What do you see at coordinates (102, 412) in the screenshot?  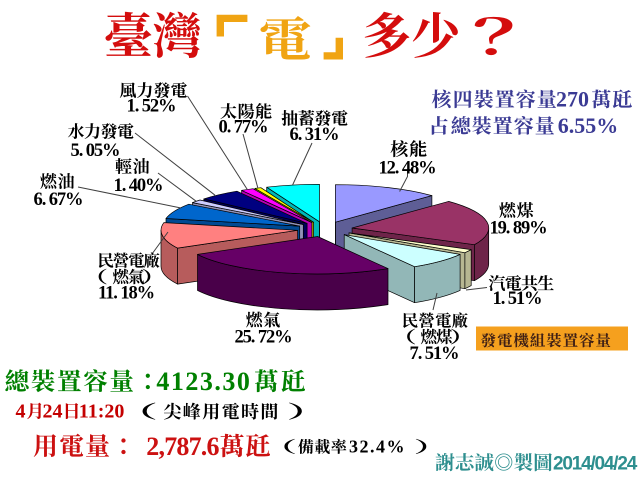 I see `svg-text: 11:20` at bounding box center [102, 412].